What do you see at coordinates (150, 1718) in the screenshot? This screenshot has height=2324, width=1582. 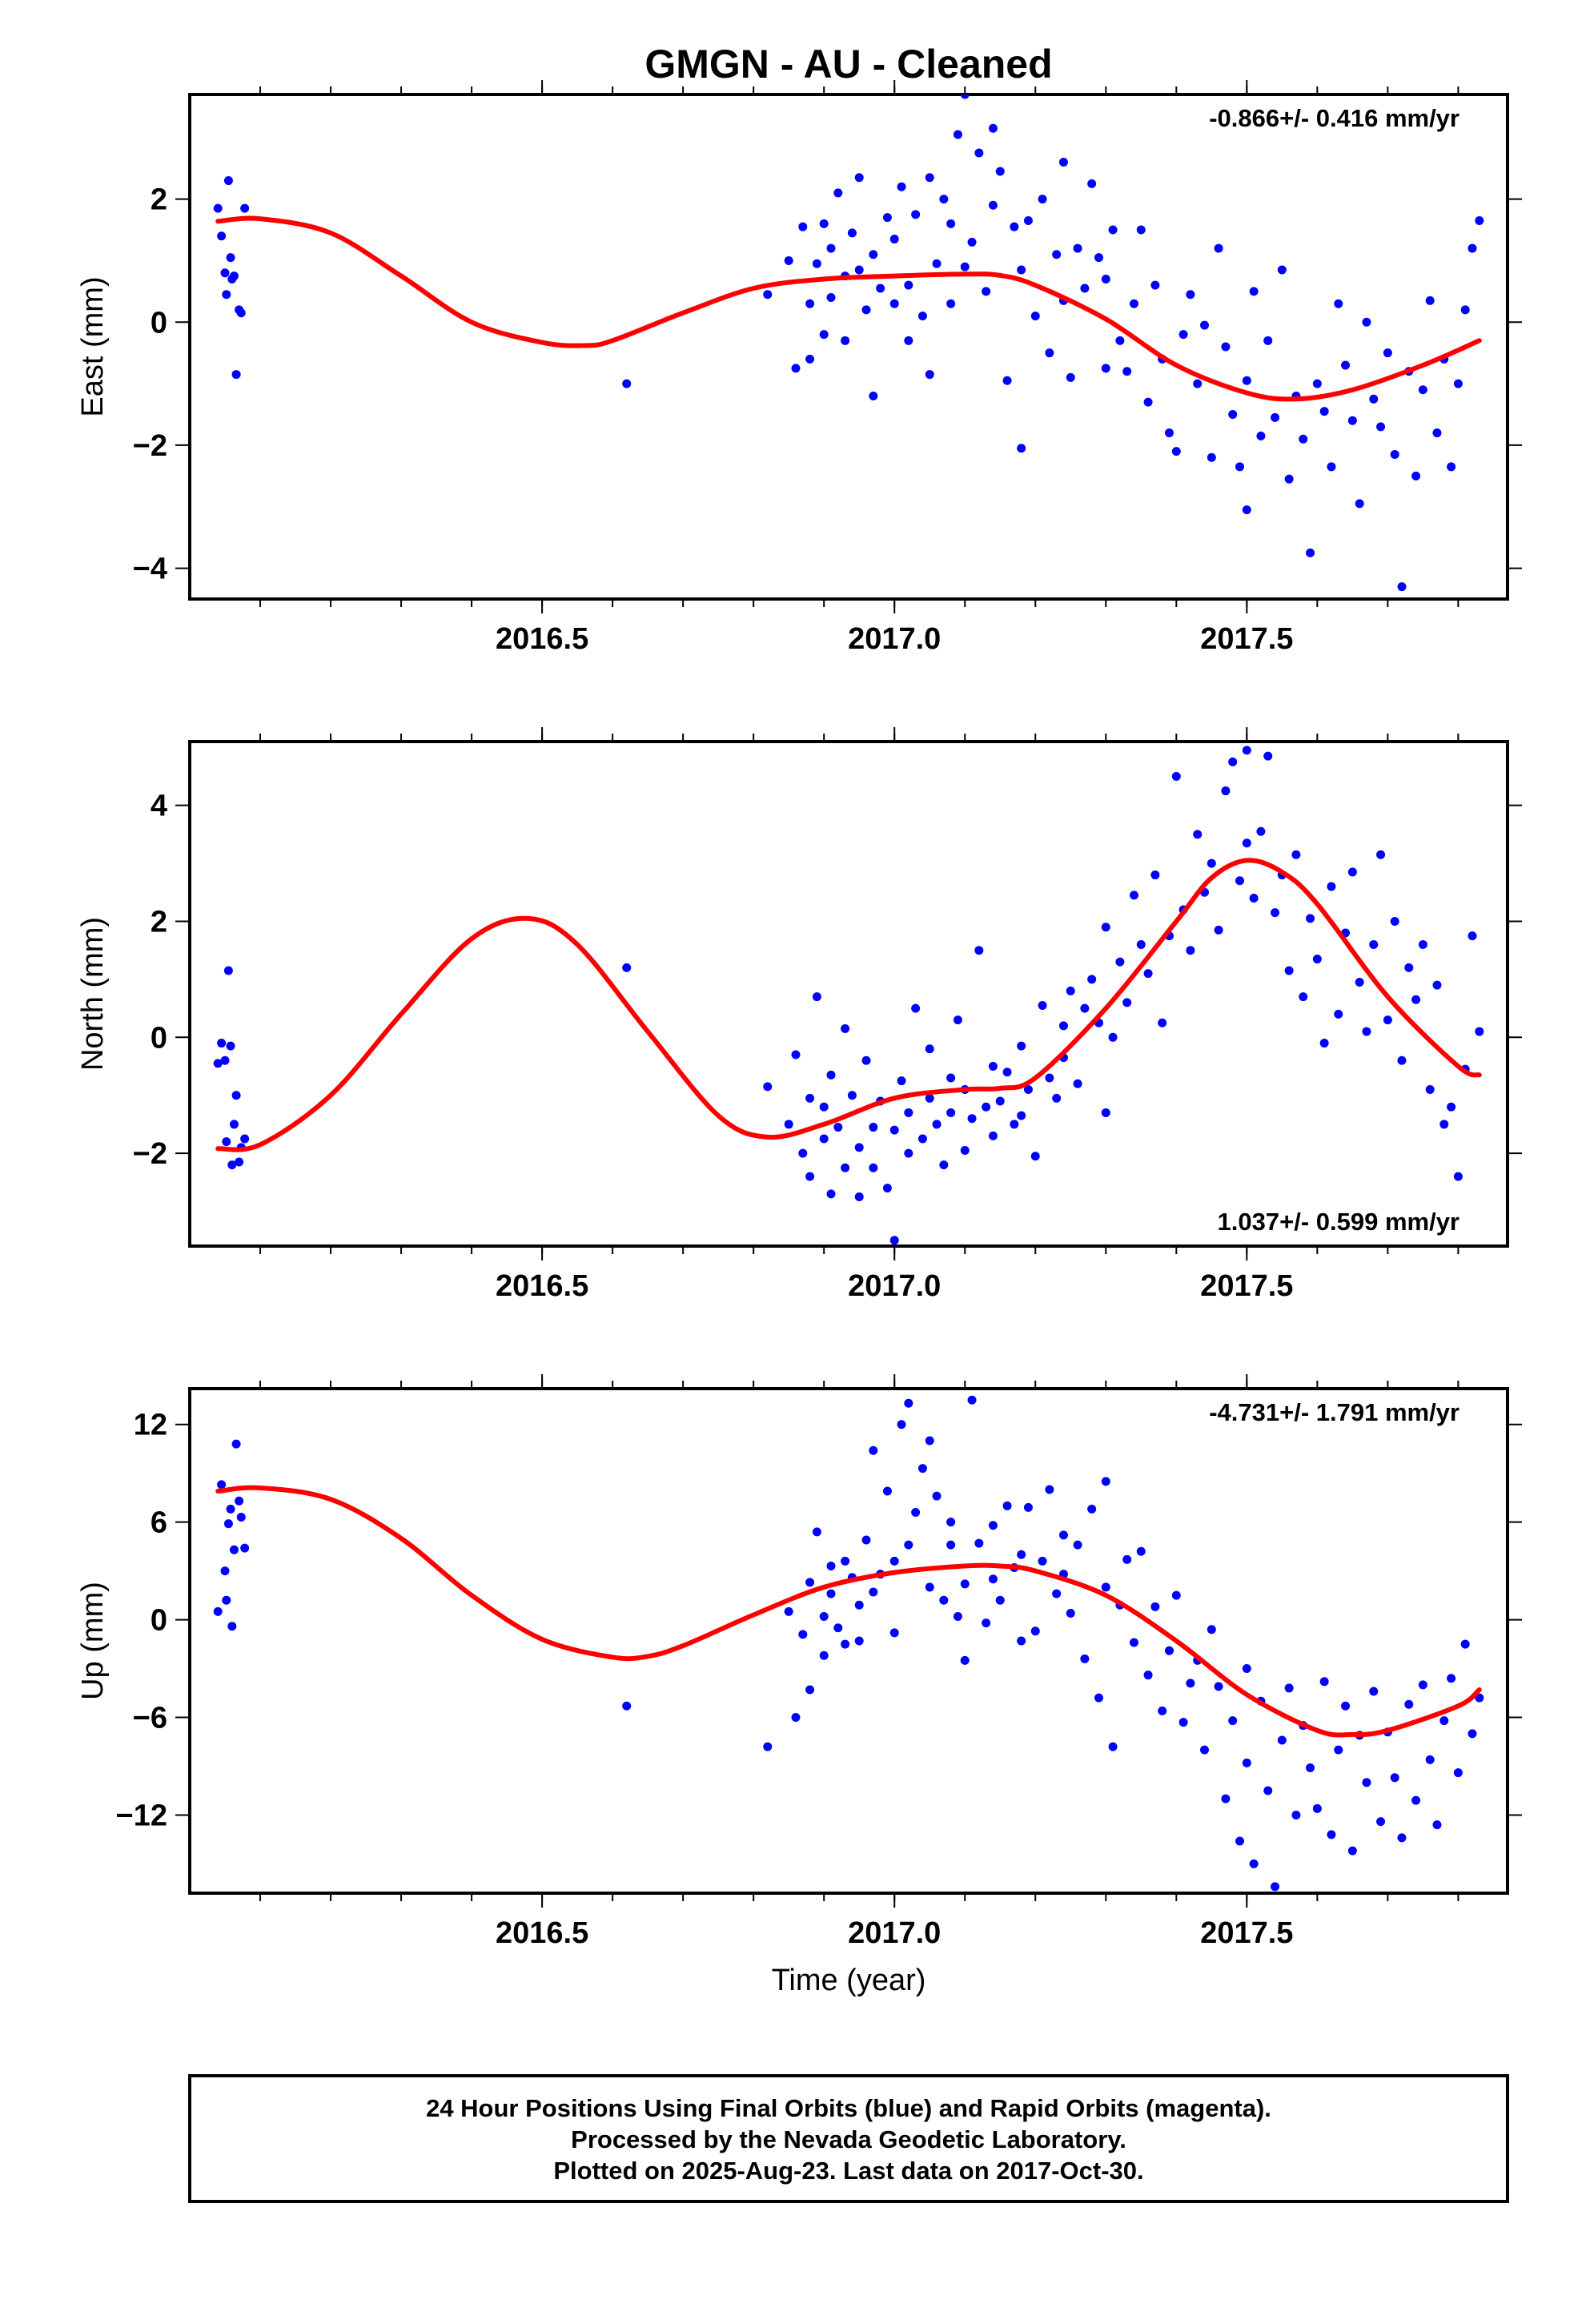 I see `up-y-tick-label: −6` at bounding box center [150, 1718].